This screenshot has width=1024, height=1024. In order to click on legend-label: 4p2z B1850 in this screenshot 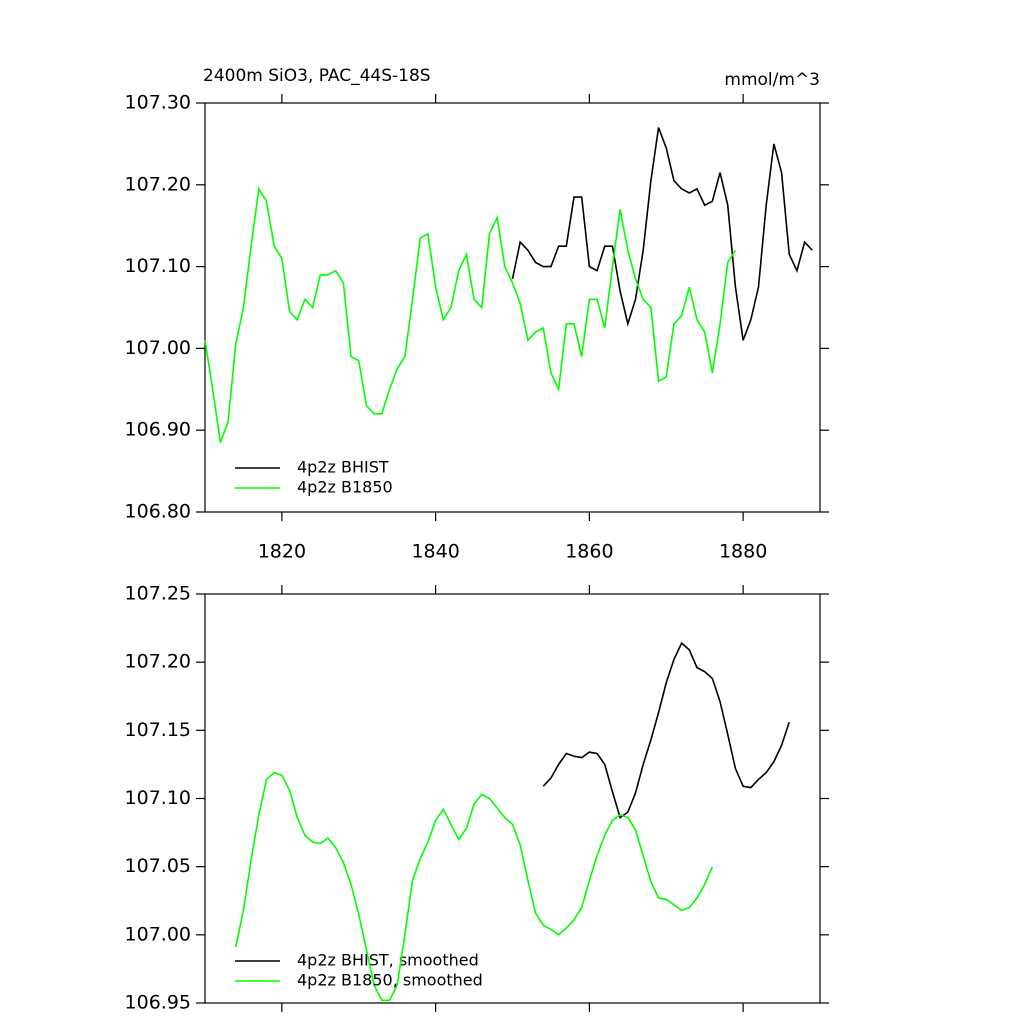, I will do `click(345, 487)`.